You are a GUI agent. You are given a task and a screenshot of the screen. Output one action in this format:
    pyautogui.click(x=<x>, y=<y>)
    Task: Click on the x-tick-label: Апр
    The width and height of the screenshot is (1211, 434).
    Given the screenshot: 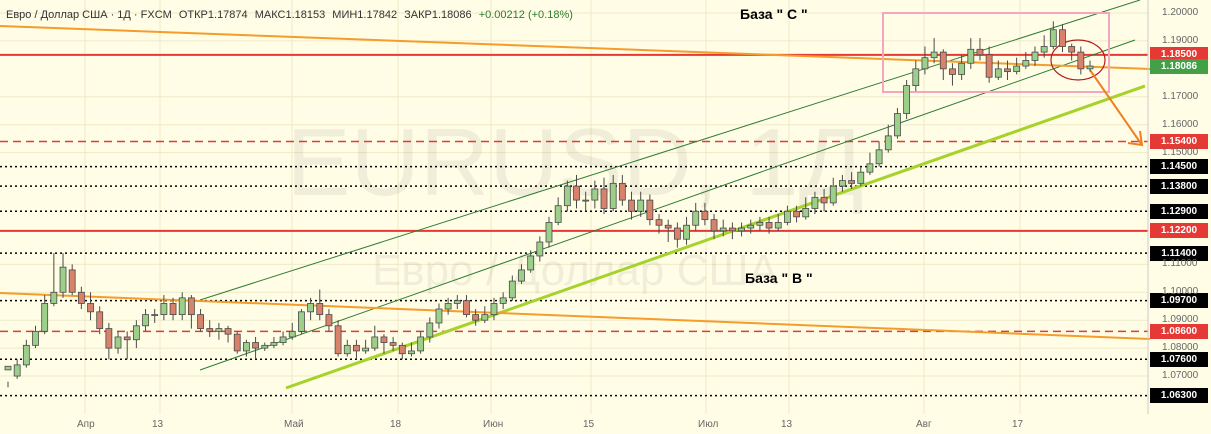 What is the action you would take?
    pyautogui.click(x=86, y=424)
    